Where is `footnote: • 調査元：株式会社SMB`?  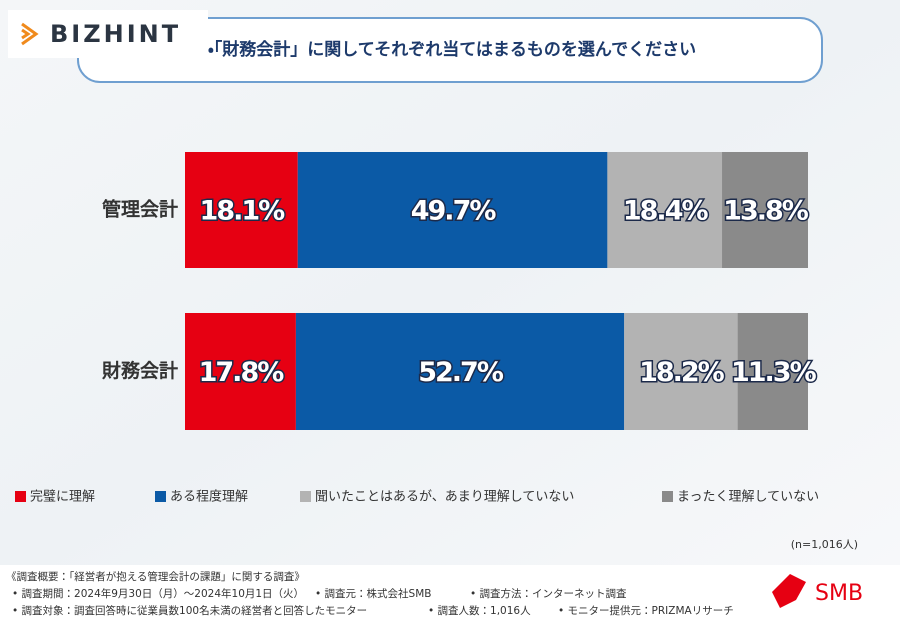 footnote: • 調査元：株式会社SMB is located at coordinates (373, 593).